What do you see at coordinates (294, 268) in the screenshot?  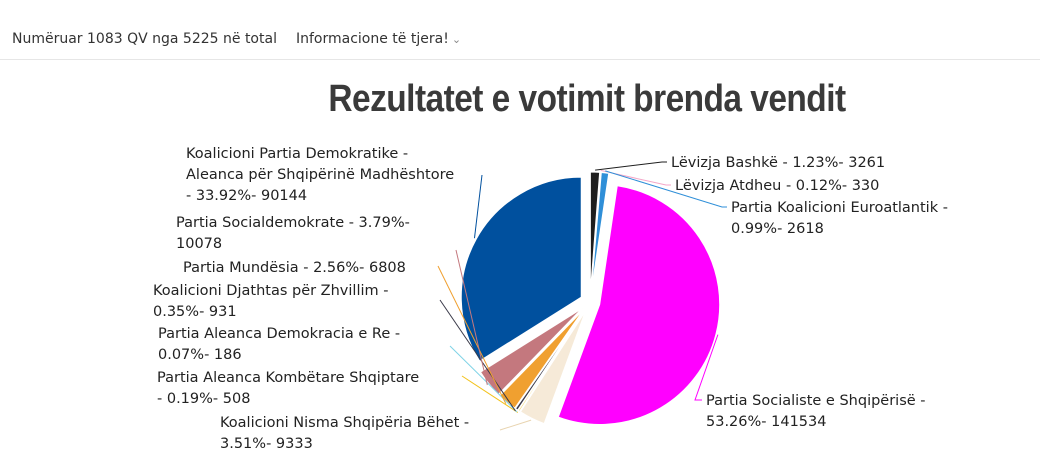 I see `slice-label: Partia Mundësia - 2.56%- 6808` at bounding box center [294, 268].